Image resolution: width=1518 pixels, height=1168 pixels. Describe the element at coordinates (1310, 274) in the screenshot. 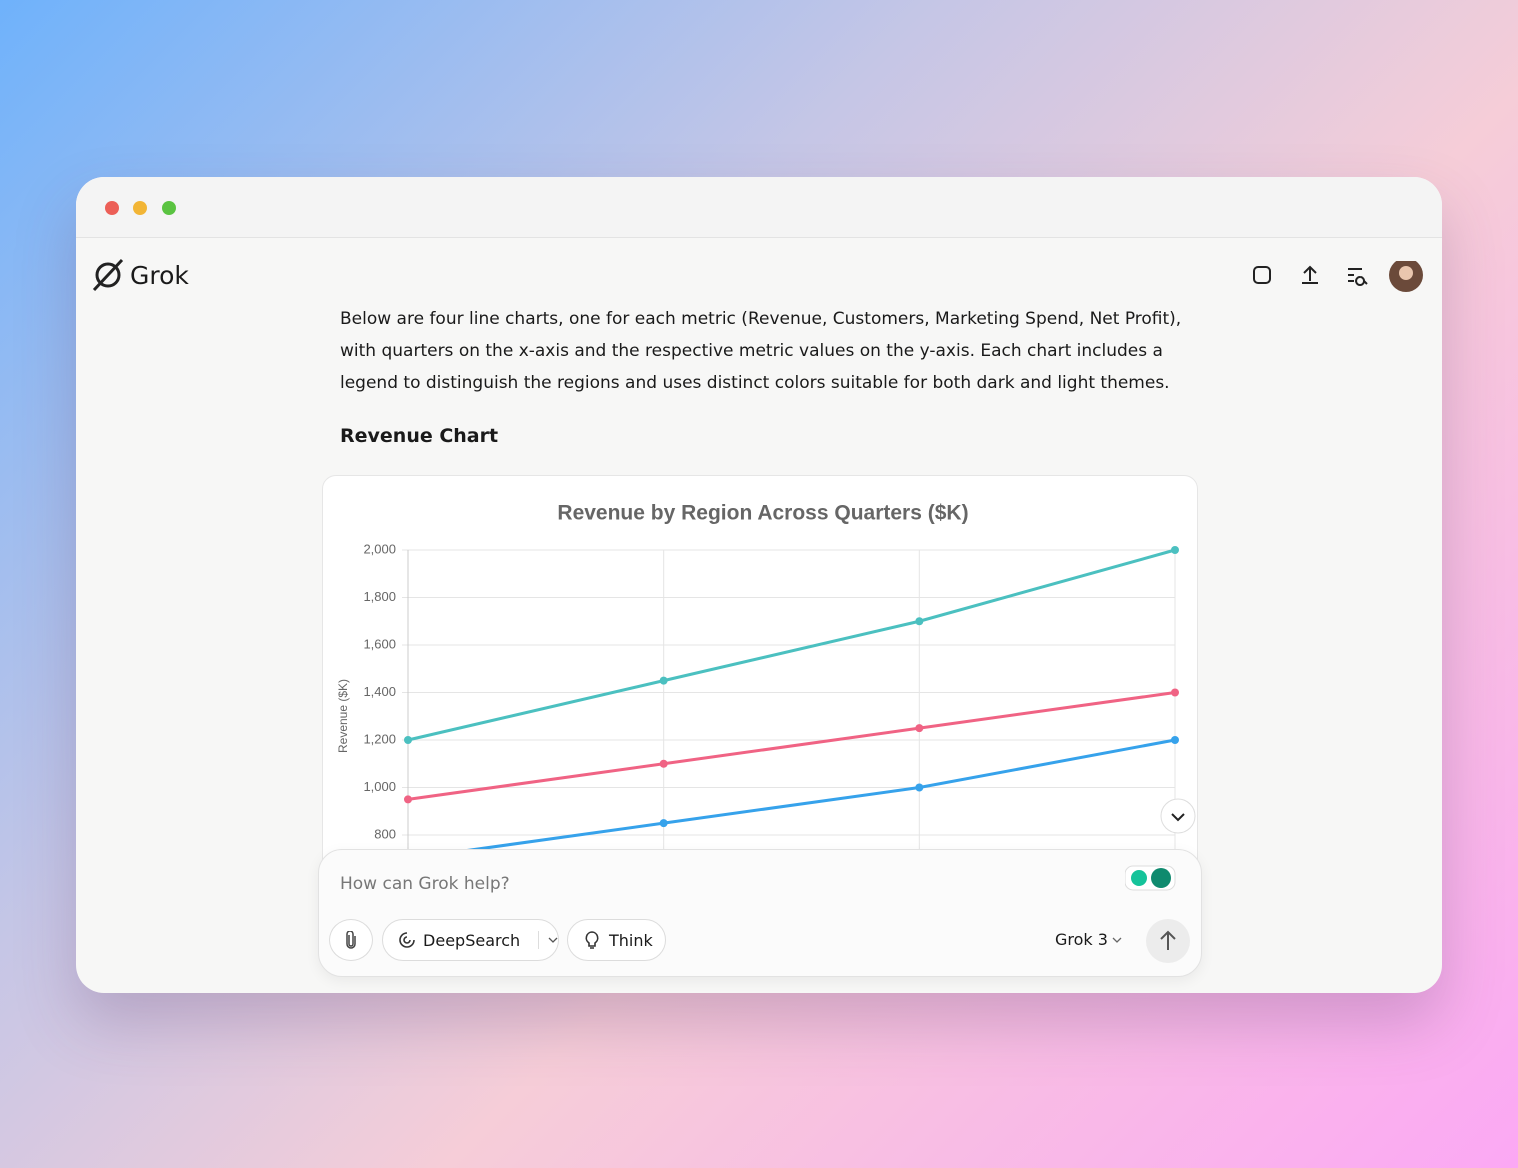

I see `share-icon` at that location.